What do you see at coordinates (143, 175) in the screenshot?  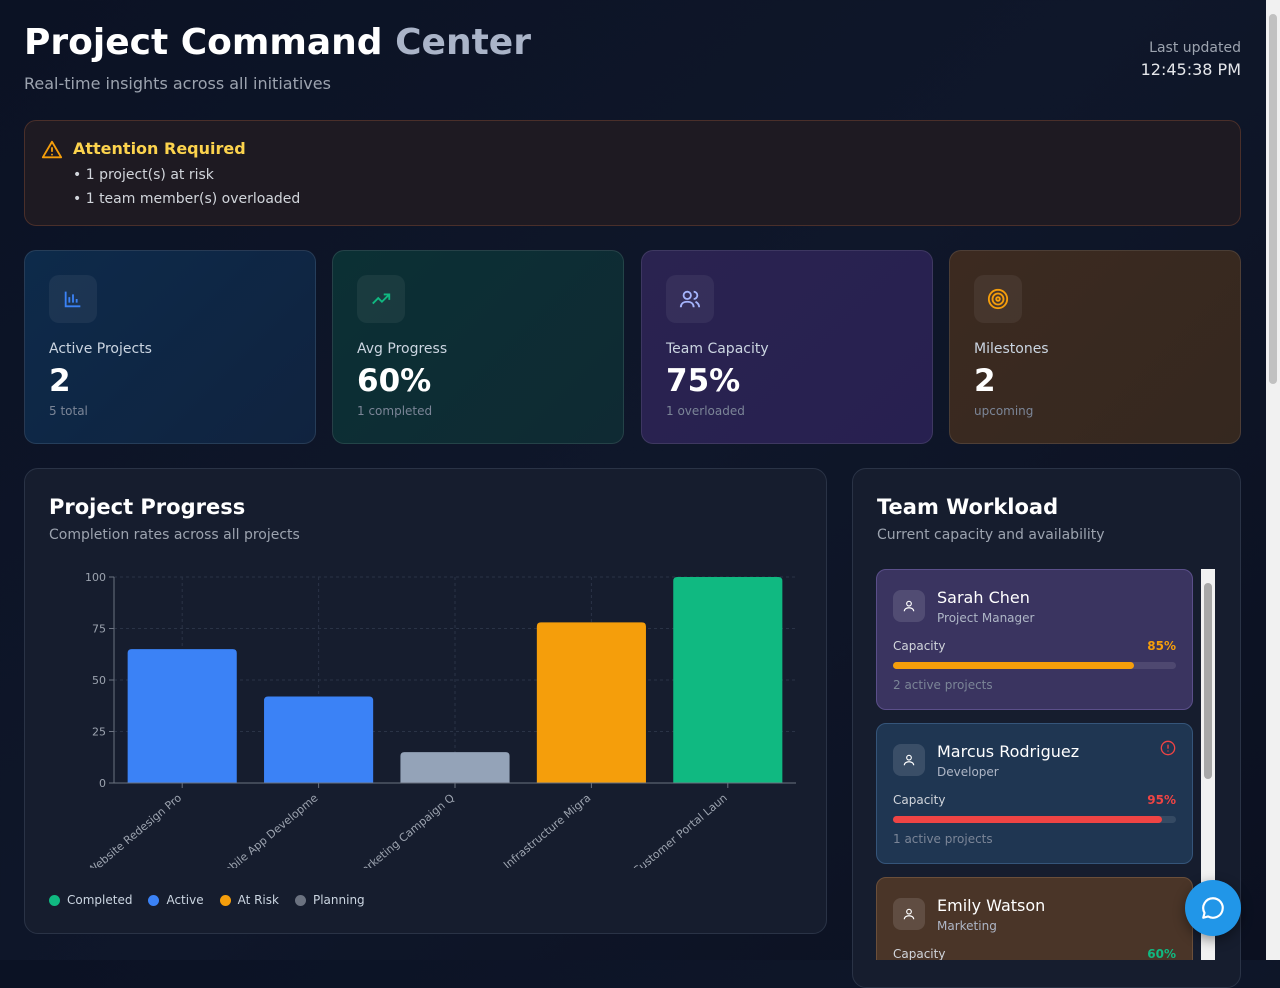 I see `alert-item: • 1 project(s) at risk` at bounding box center [143, 175].